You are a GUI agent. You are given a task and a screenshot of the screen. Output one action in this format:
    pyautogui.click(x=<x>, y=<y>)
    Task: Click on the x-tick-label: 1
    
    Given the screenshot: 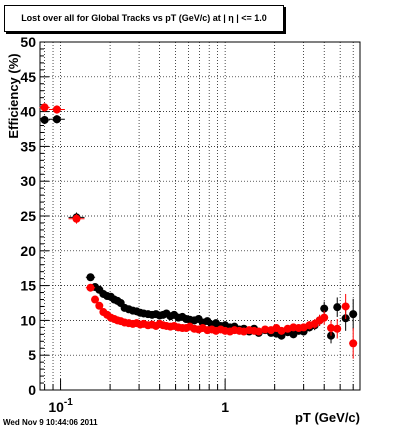 What is the action you would take?
    pyautogui.click(x=225, y=407)
    